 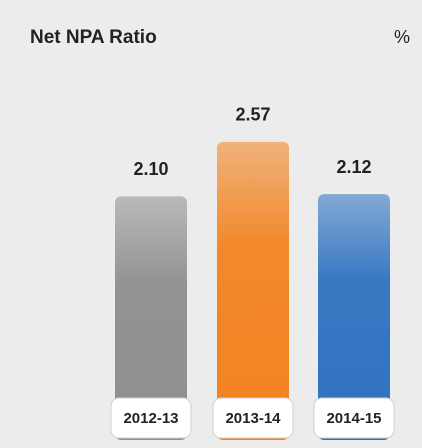 What do you see at coordinates (353, 167) in the screenshot?
I see `value-label: 2.12` at bounding box center [353, 167].